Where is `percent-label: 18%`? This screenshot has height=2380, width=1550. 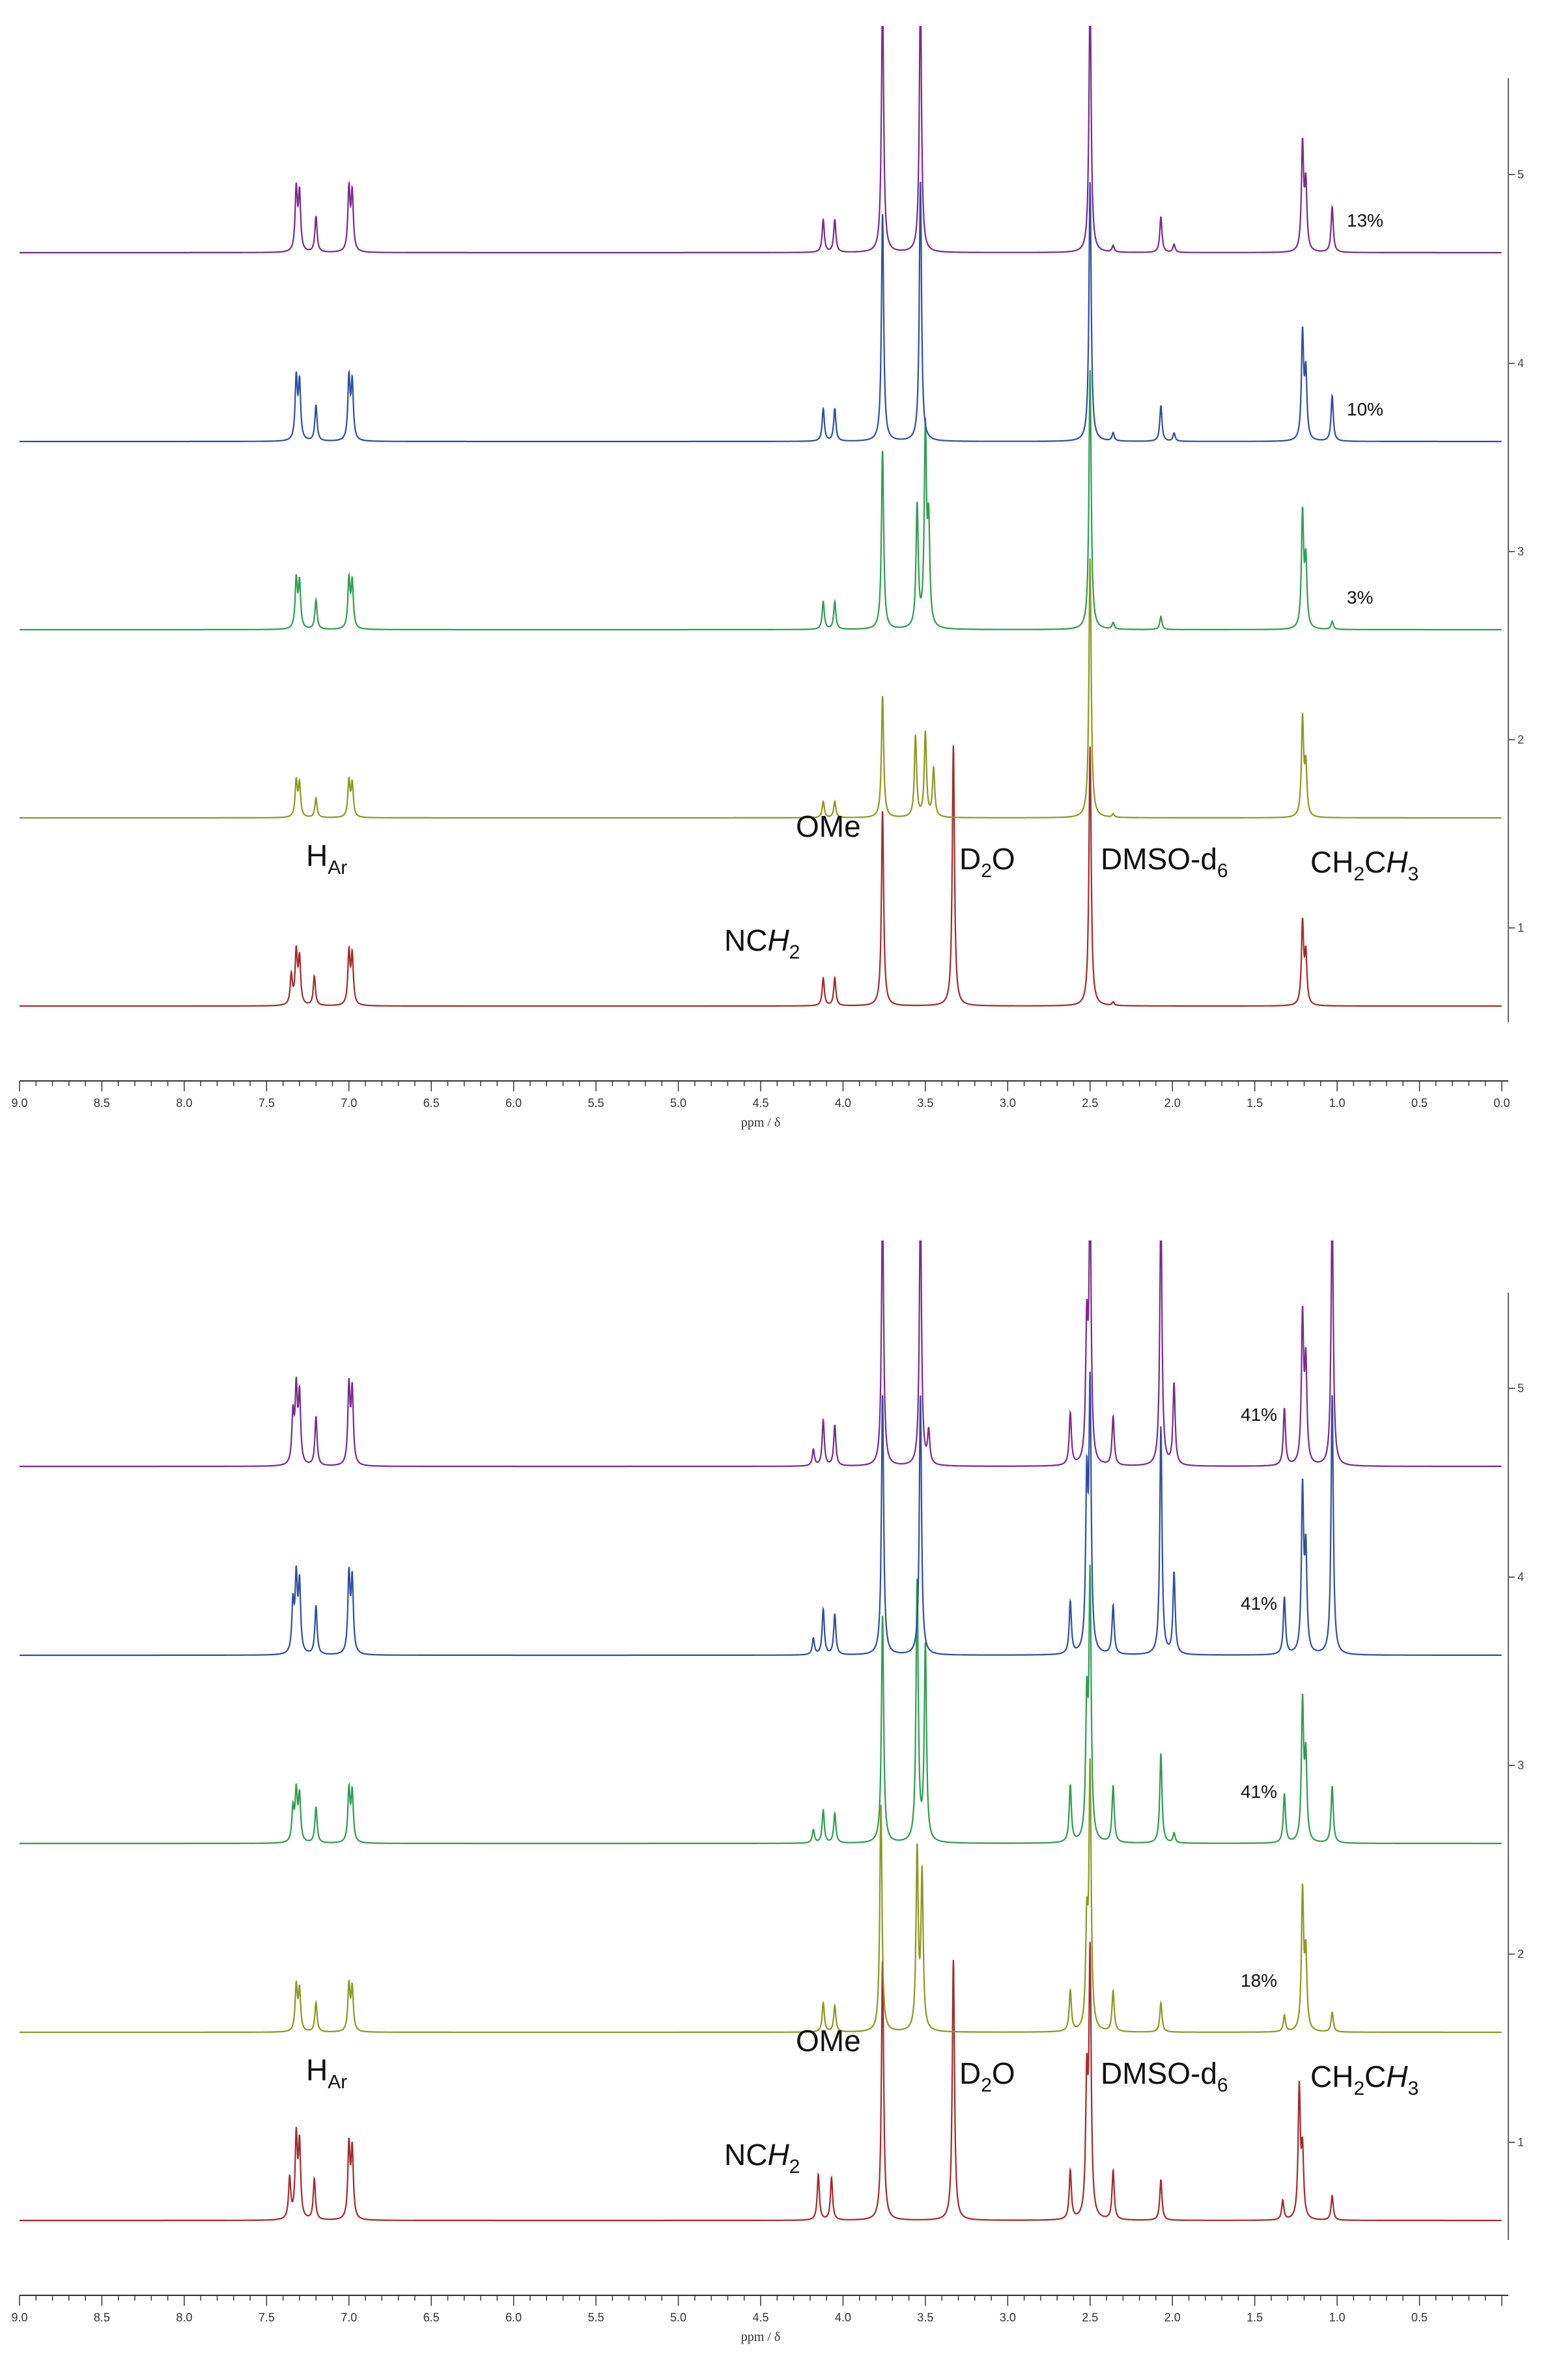 percent-label: 18% is located at coordinates (1259, 1981).